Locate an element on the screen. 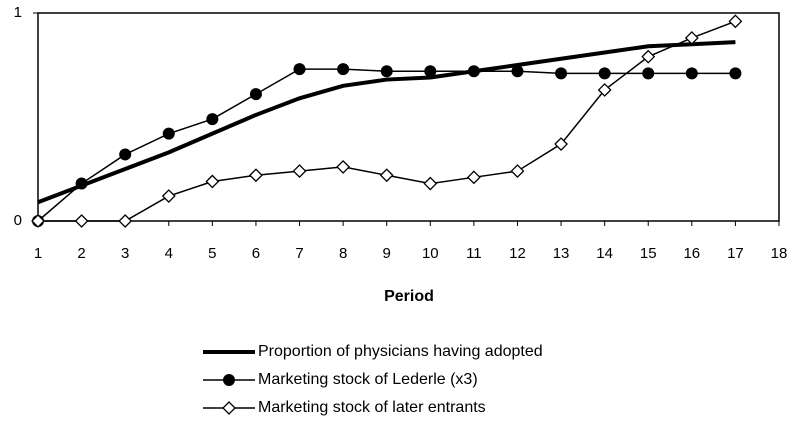 Image resolution: width=796 pixels, height=429 pixels. legend-label: Proportion of physicians having adopted is located at coordinates (400, 351).